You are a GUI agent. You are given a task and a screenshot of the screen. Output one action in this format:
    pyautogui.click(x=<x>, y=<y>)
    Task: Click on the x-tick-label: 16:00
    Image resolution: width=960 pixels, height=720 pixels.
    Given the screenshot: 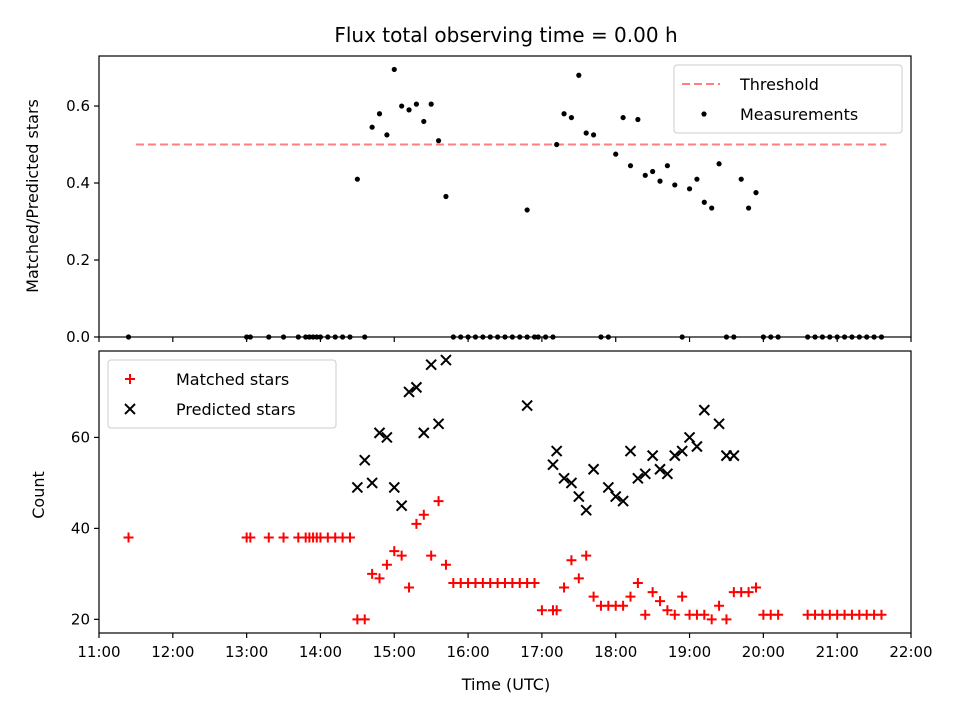 What is the action you would take?
    pyautogui.click(x=467, y=652)
    